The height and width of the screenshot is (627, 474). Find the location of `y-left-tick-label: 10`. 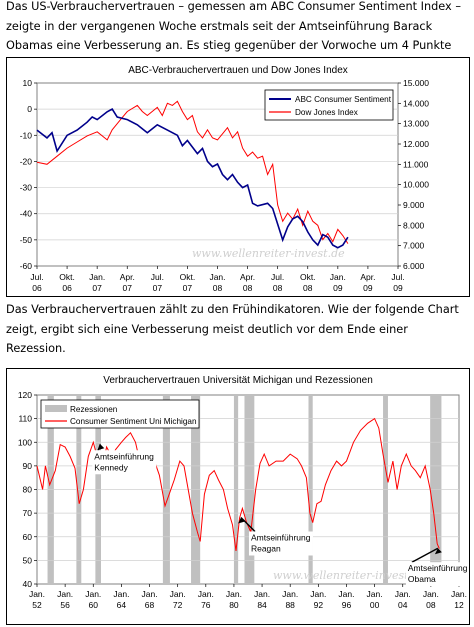

y-left-tick-label: 10 is located at coordinates (28, 83).